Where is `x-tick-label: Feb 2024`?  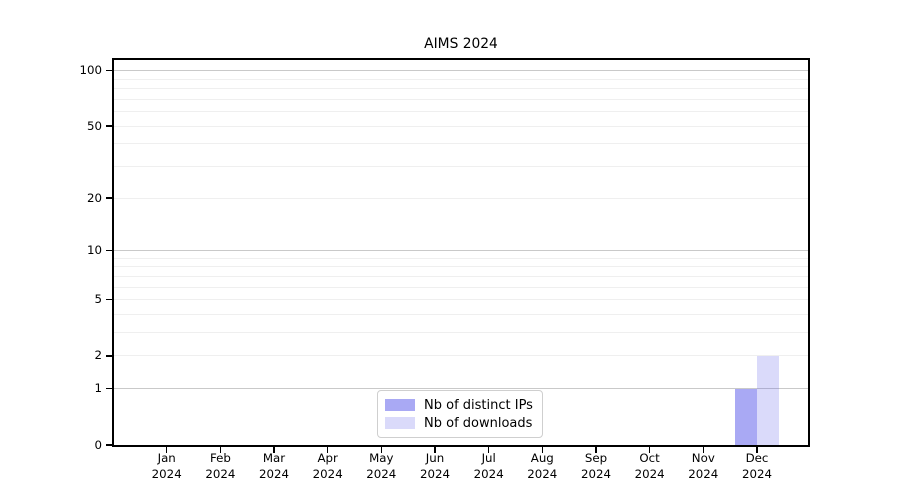
x-tick-label: Feb 2024 is located at coordinates (220, 466).